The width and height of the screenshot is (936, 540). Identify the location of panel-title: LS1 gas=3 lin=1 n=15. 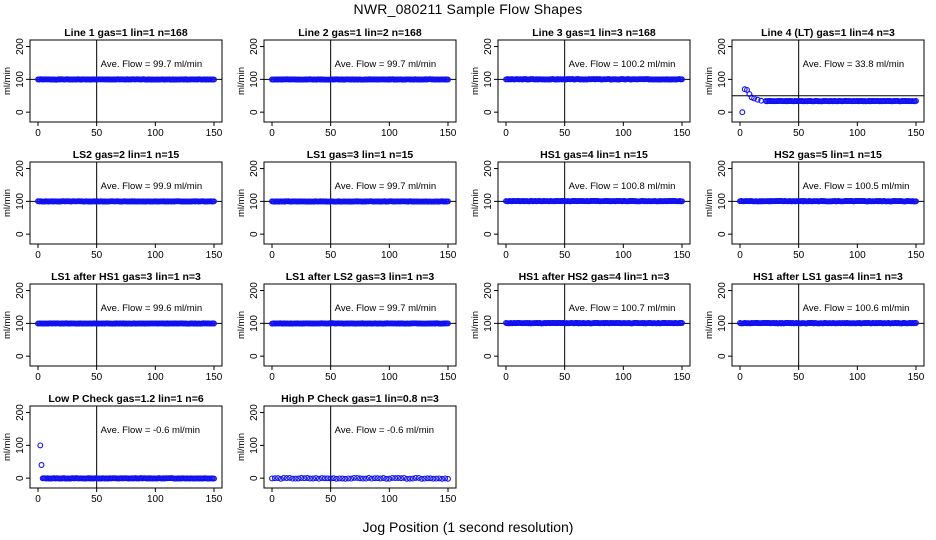
(360, 155).